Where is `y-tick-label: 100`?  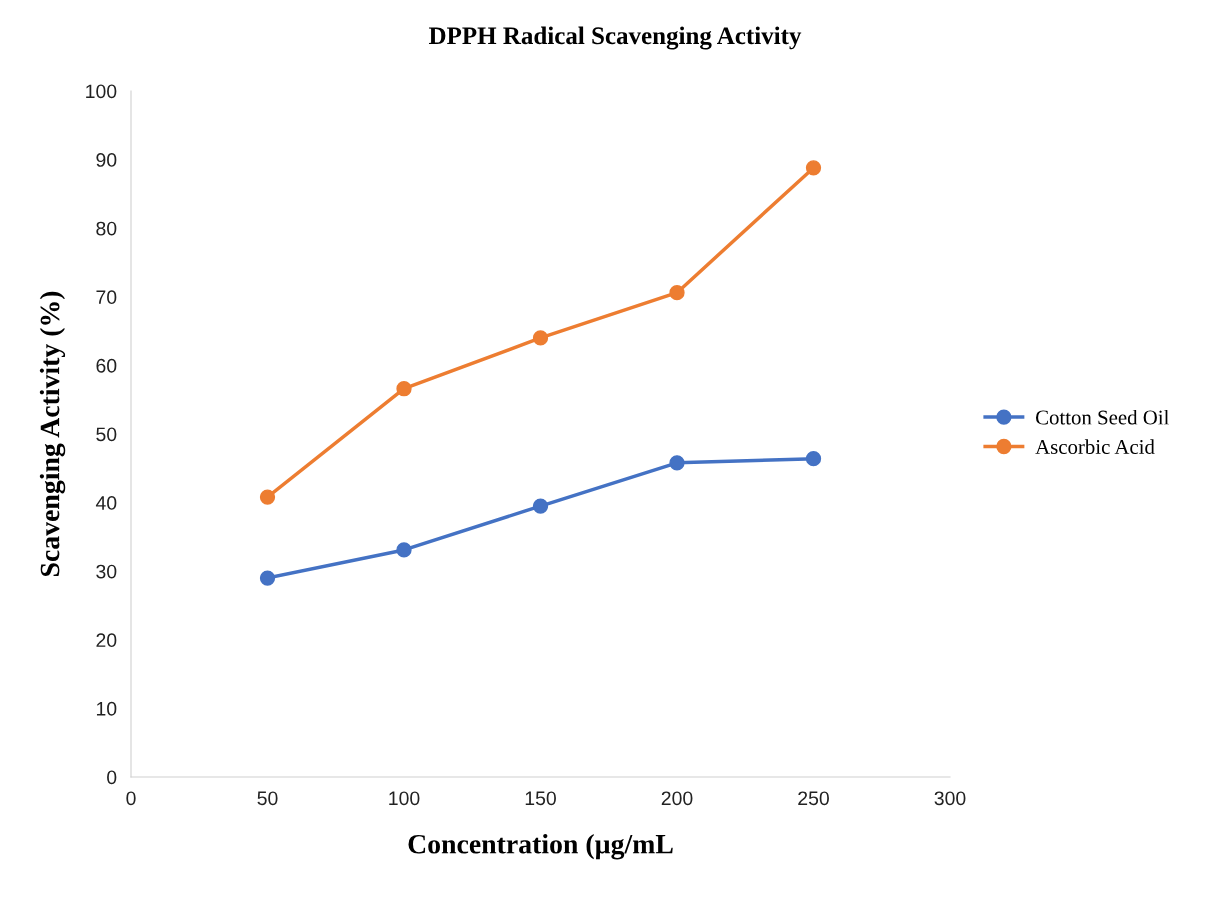 y-tick-label: 100 is located at coordinates (101, 91).